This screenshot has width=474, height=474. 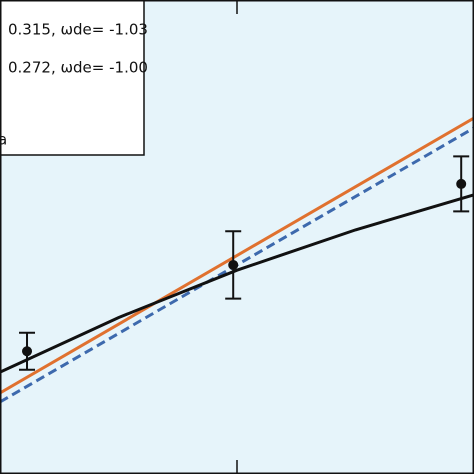 What do you see at coordinates (3, 140) in the screenshot?
I see `legend-label: a` at bounding box center [3, 140].